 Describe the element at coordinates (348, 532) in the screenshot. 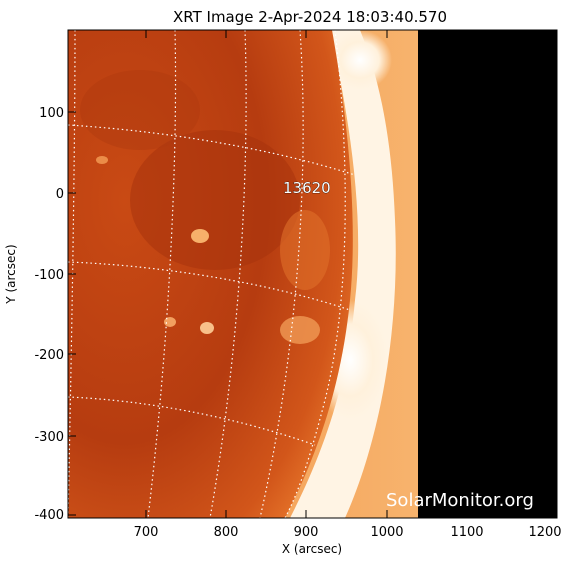

I see `x-tick-labels: 700 800 900 1000 1100 1200` at that location.